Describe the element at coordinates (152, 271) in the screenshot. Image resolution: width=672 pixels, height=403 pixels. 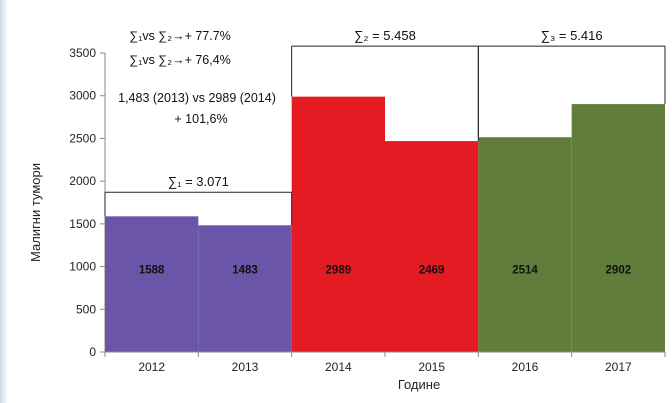
I see `bar-value-label: 1588` at that location.